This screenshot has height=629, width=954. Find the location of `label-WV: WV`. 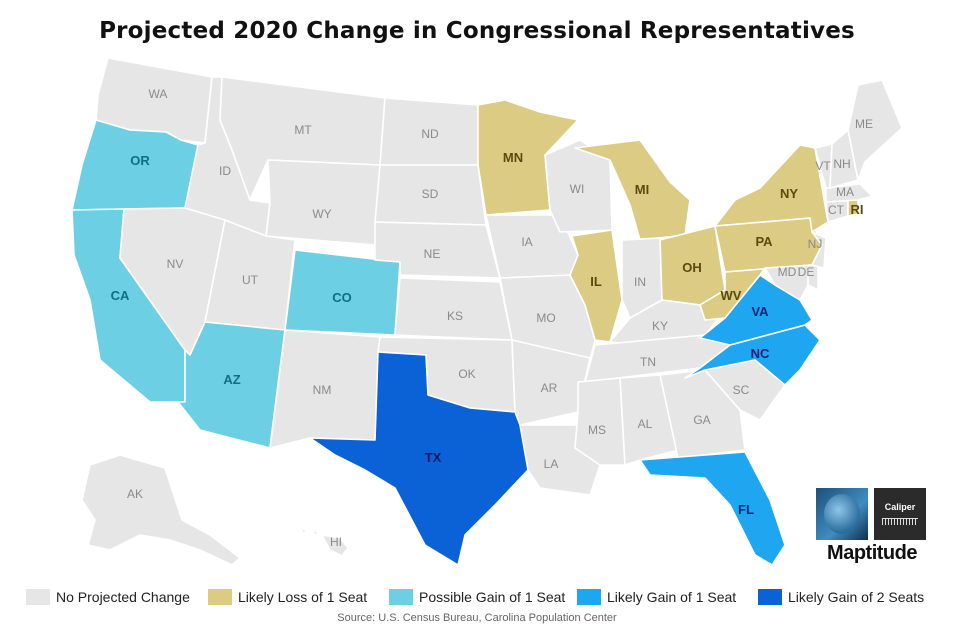

label-WV: WV is located at coordinates (731, 295).